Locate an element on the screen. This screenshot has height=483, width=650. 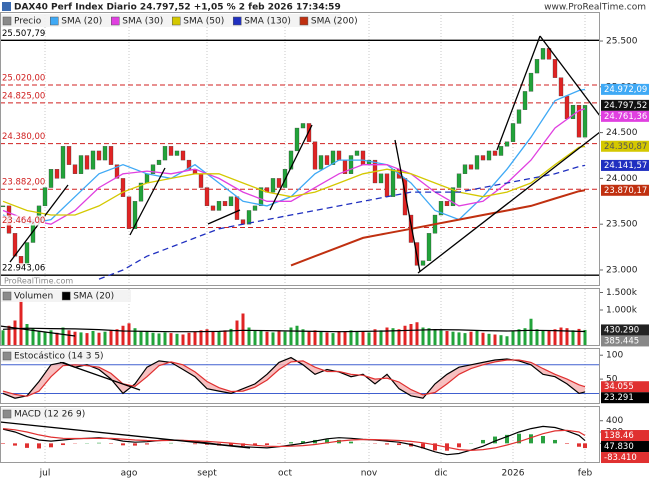
y-tick-label: 24.000 is located at coordinates (622, 179).